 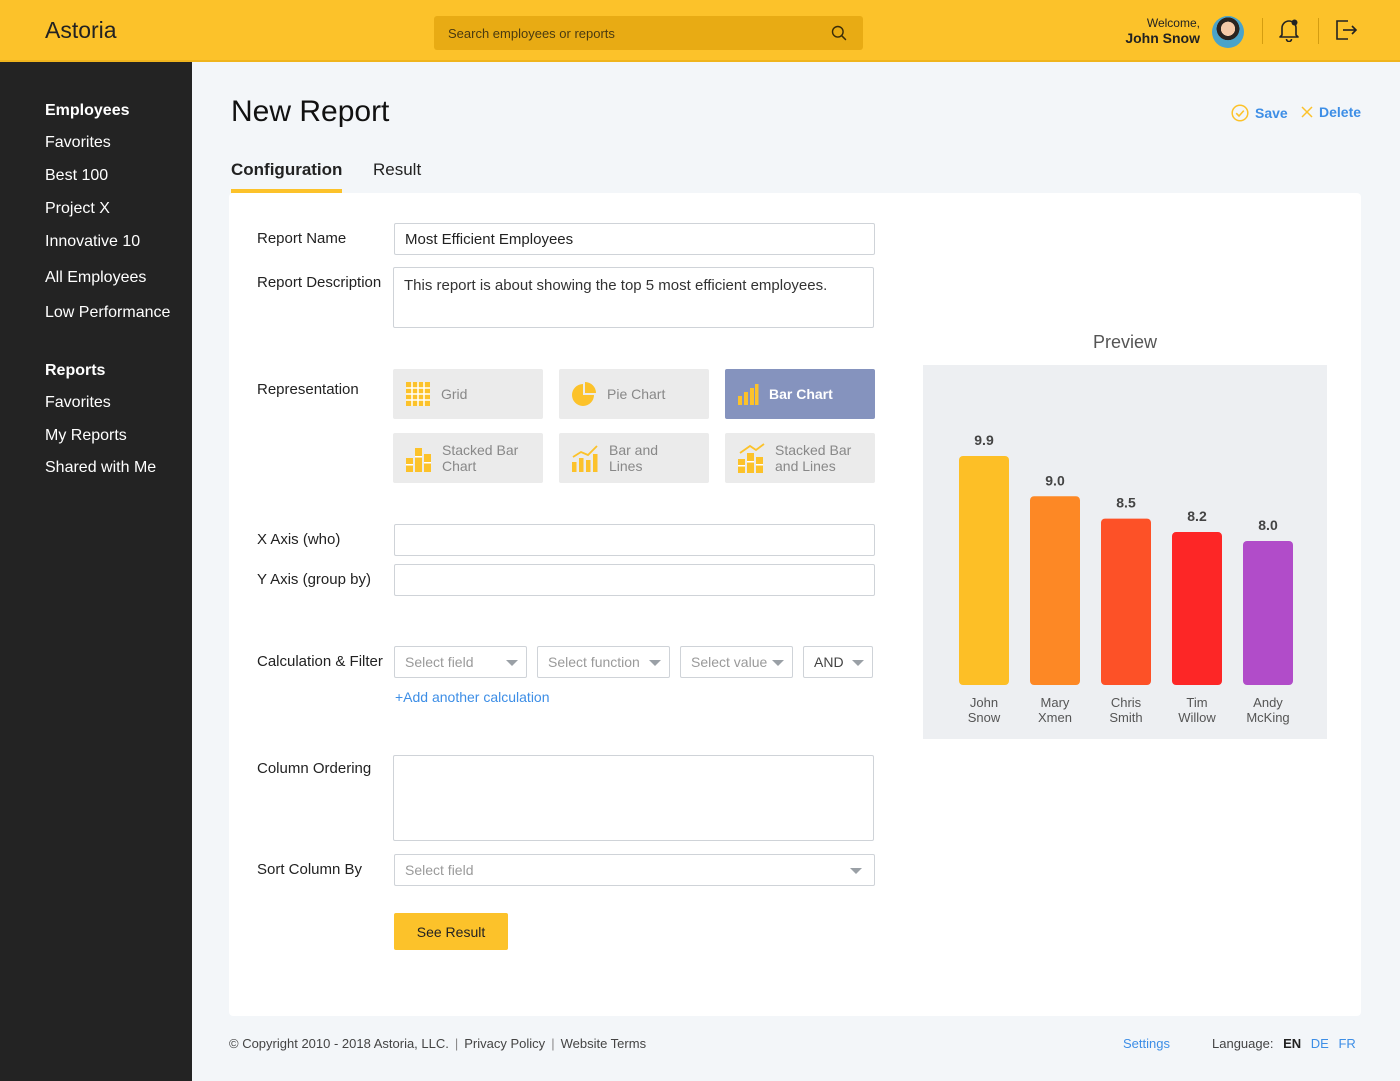 I want to click on save-label: Save, so click(x=1271, y=113).